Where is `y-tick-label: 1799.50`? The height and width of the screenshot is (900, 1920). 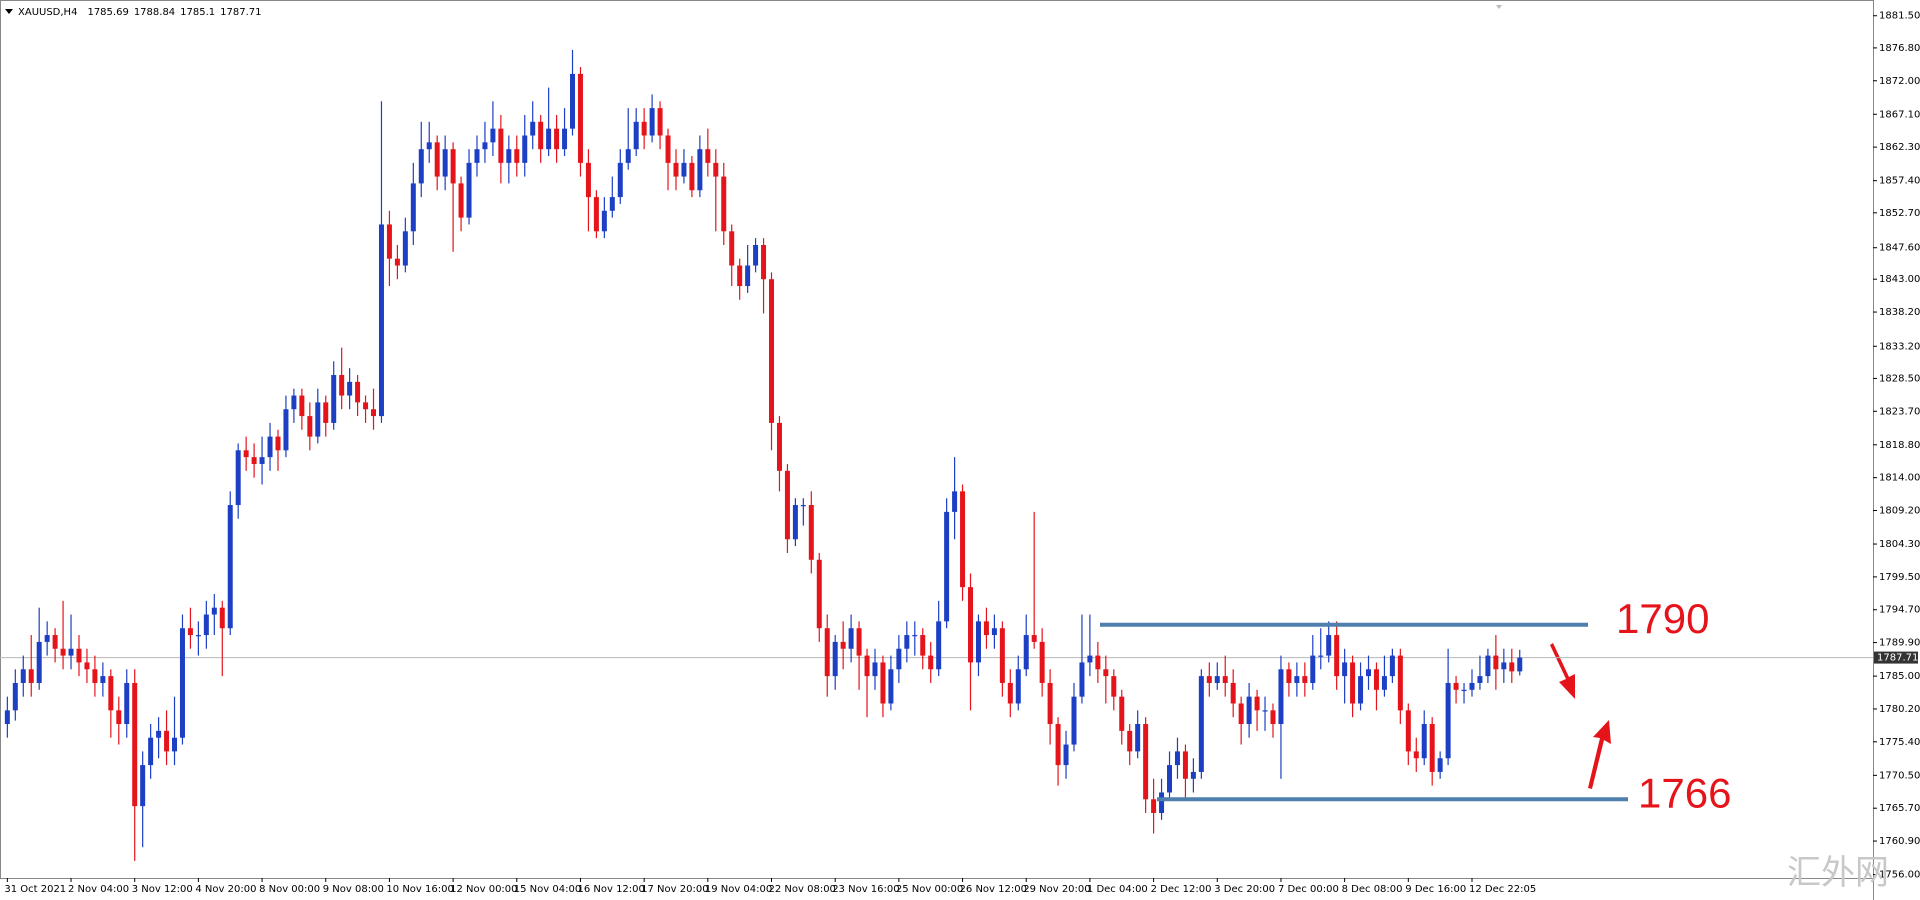 y-tick-label: 1799.50 is located at coordinates (1899, 577).